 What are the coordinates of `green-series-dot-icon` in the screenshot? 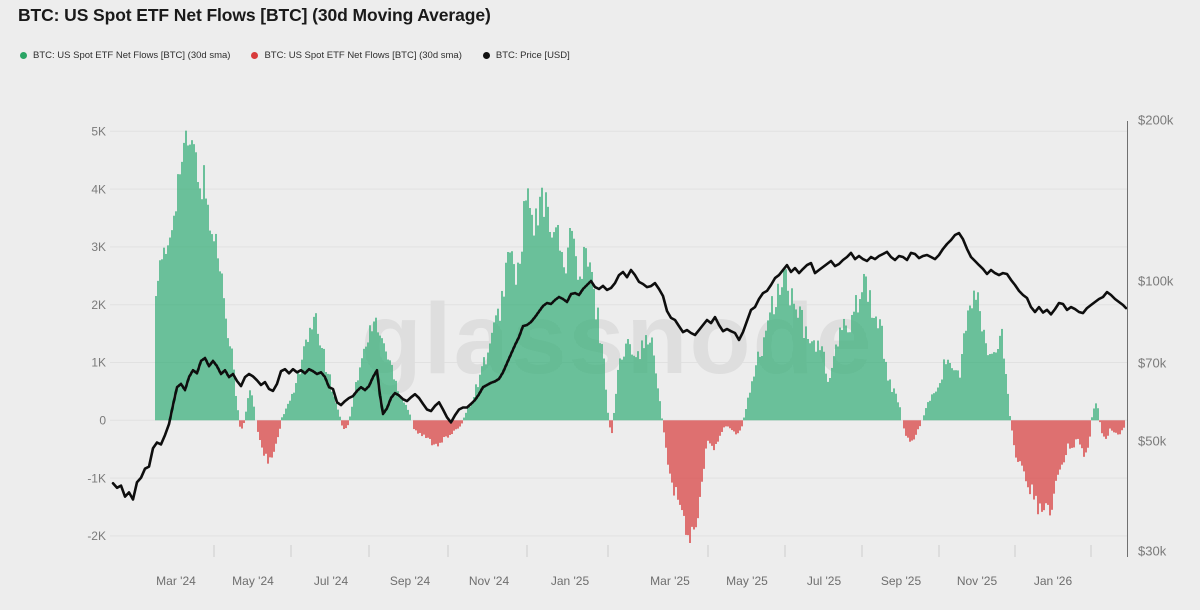 It's located at (23, 55).